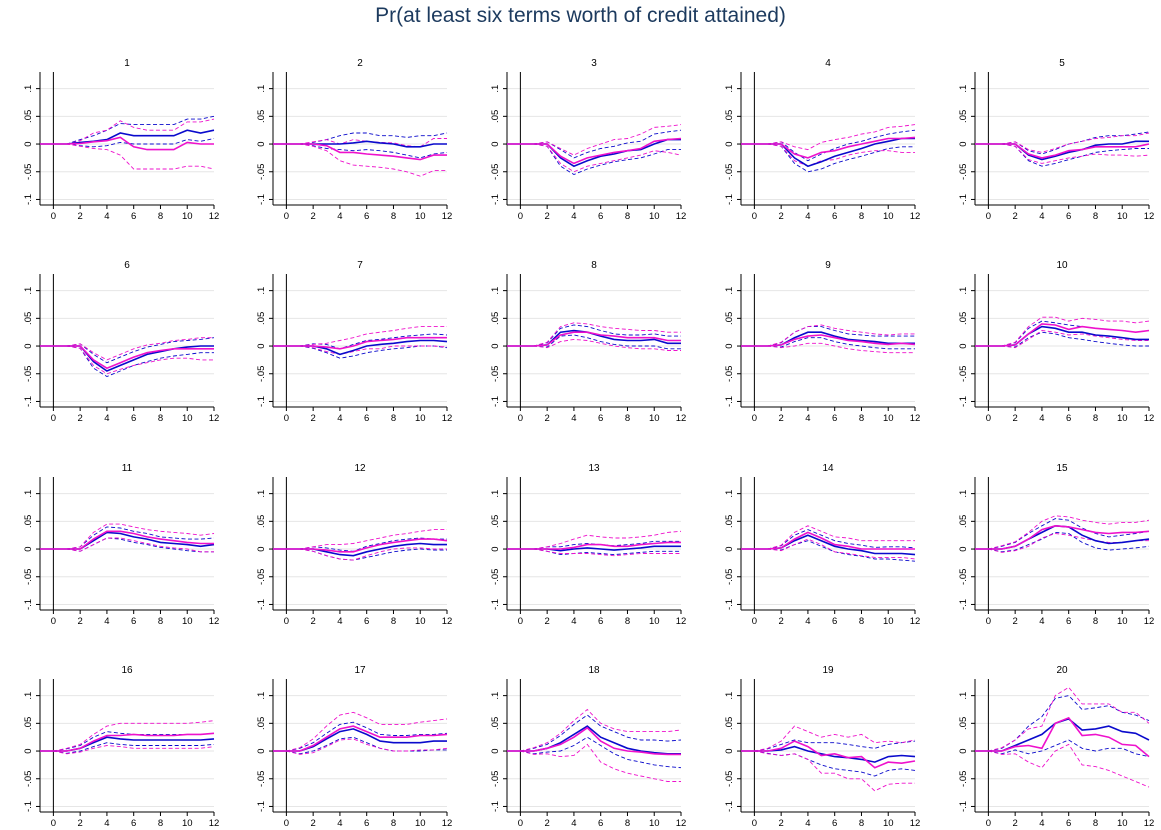 This screenshot has height=830, width=1161. What do you see at coordinates (822, 342) in the screenshot?
I see `panel-9: 9 0 2 4 6 8 10 12 -.1 -.05 0 .05 .1` at bounding box center [822, 342].